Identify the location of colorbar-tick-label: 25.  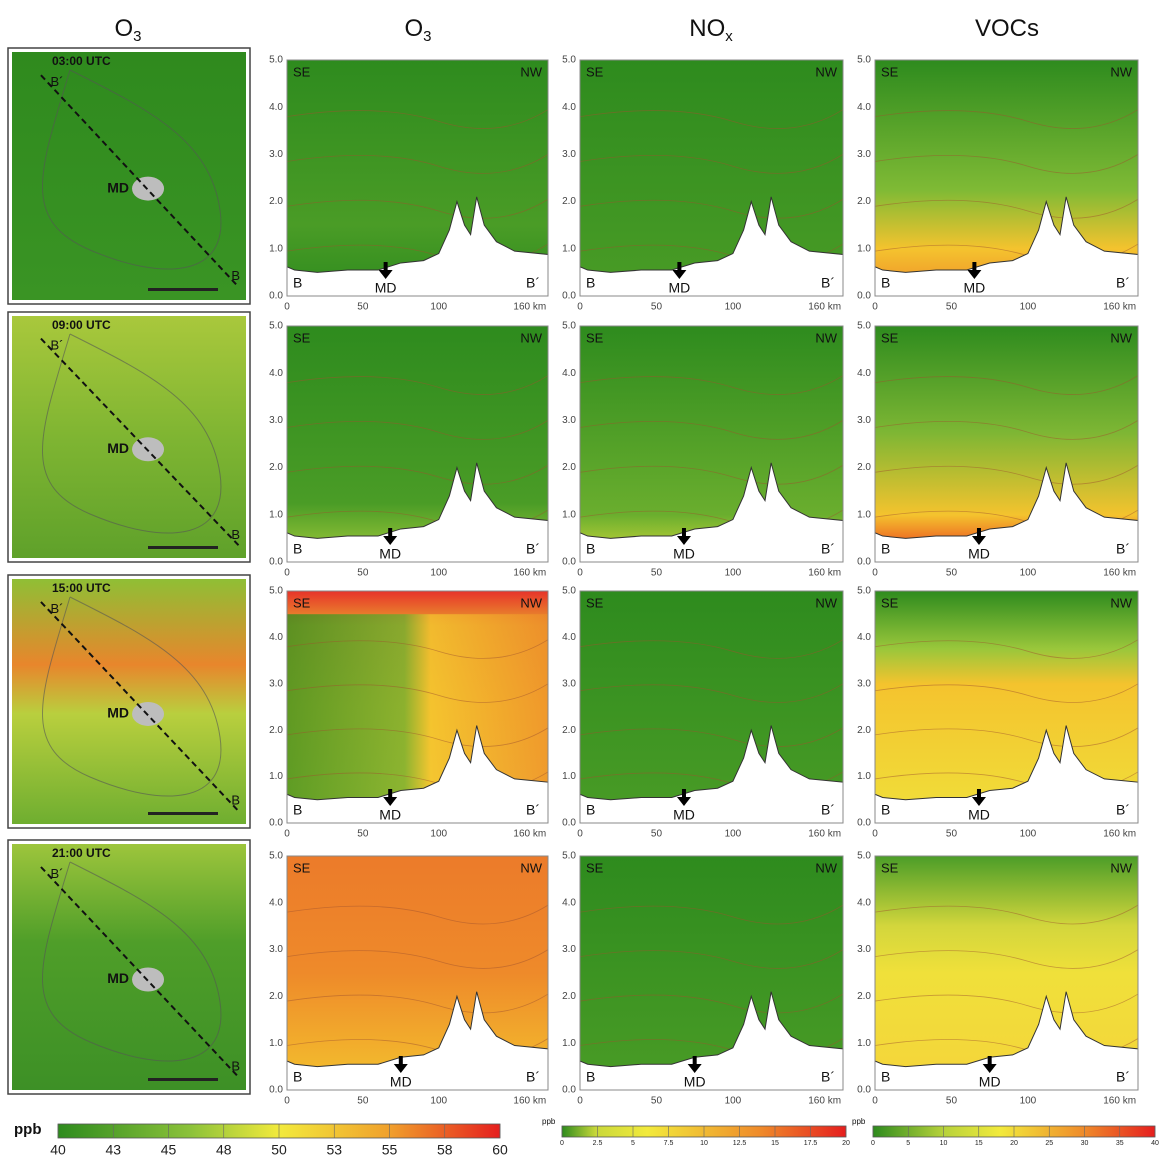
(1049, 1143).